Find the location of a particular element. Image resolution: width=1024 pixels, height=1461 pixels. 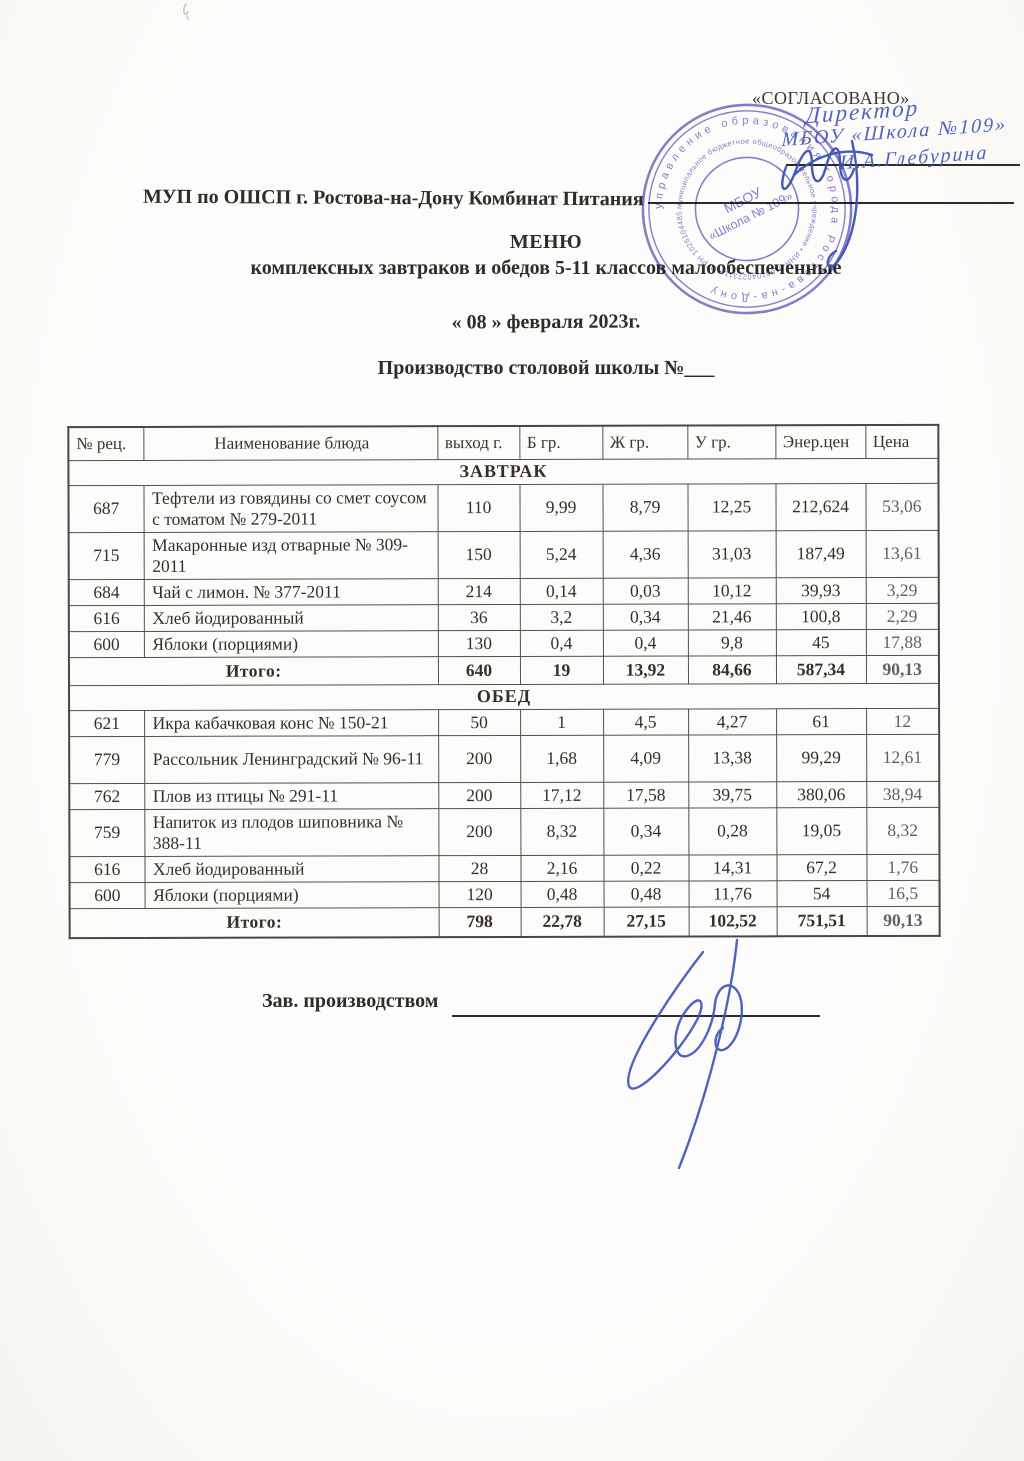

manager-signature-scrawl is located at coordinates (685, 1054).